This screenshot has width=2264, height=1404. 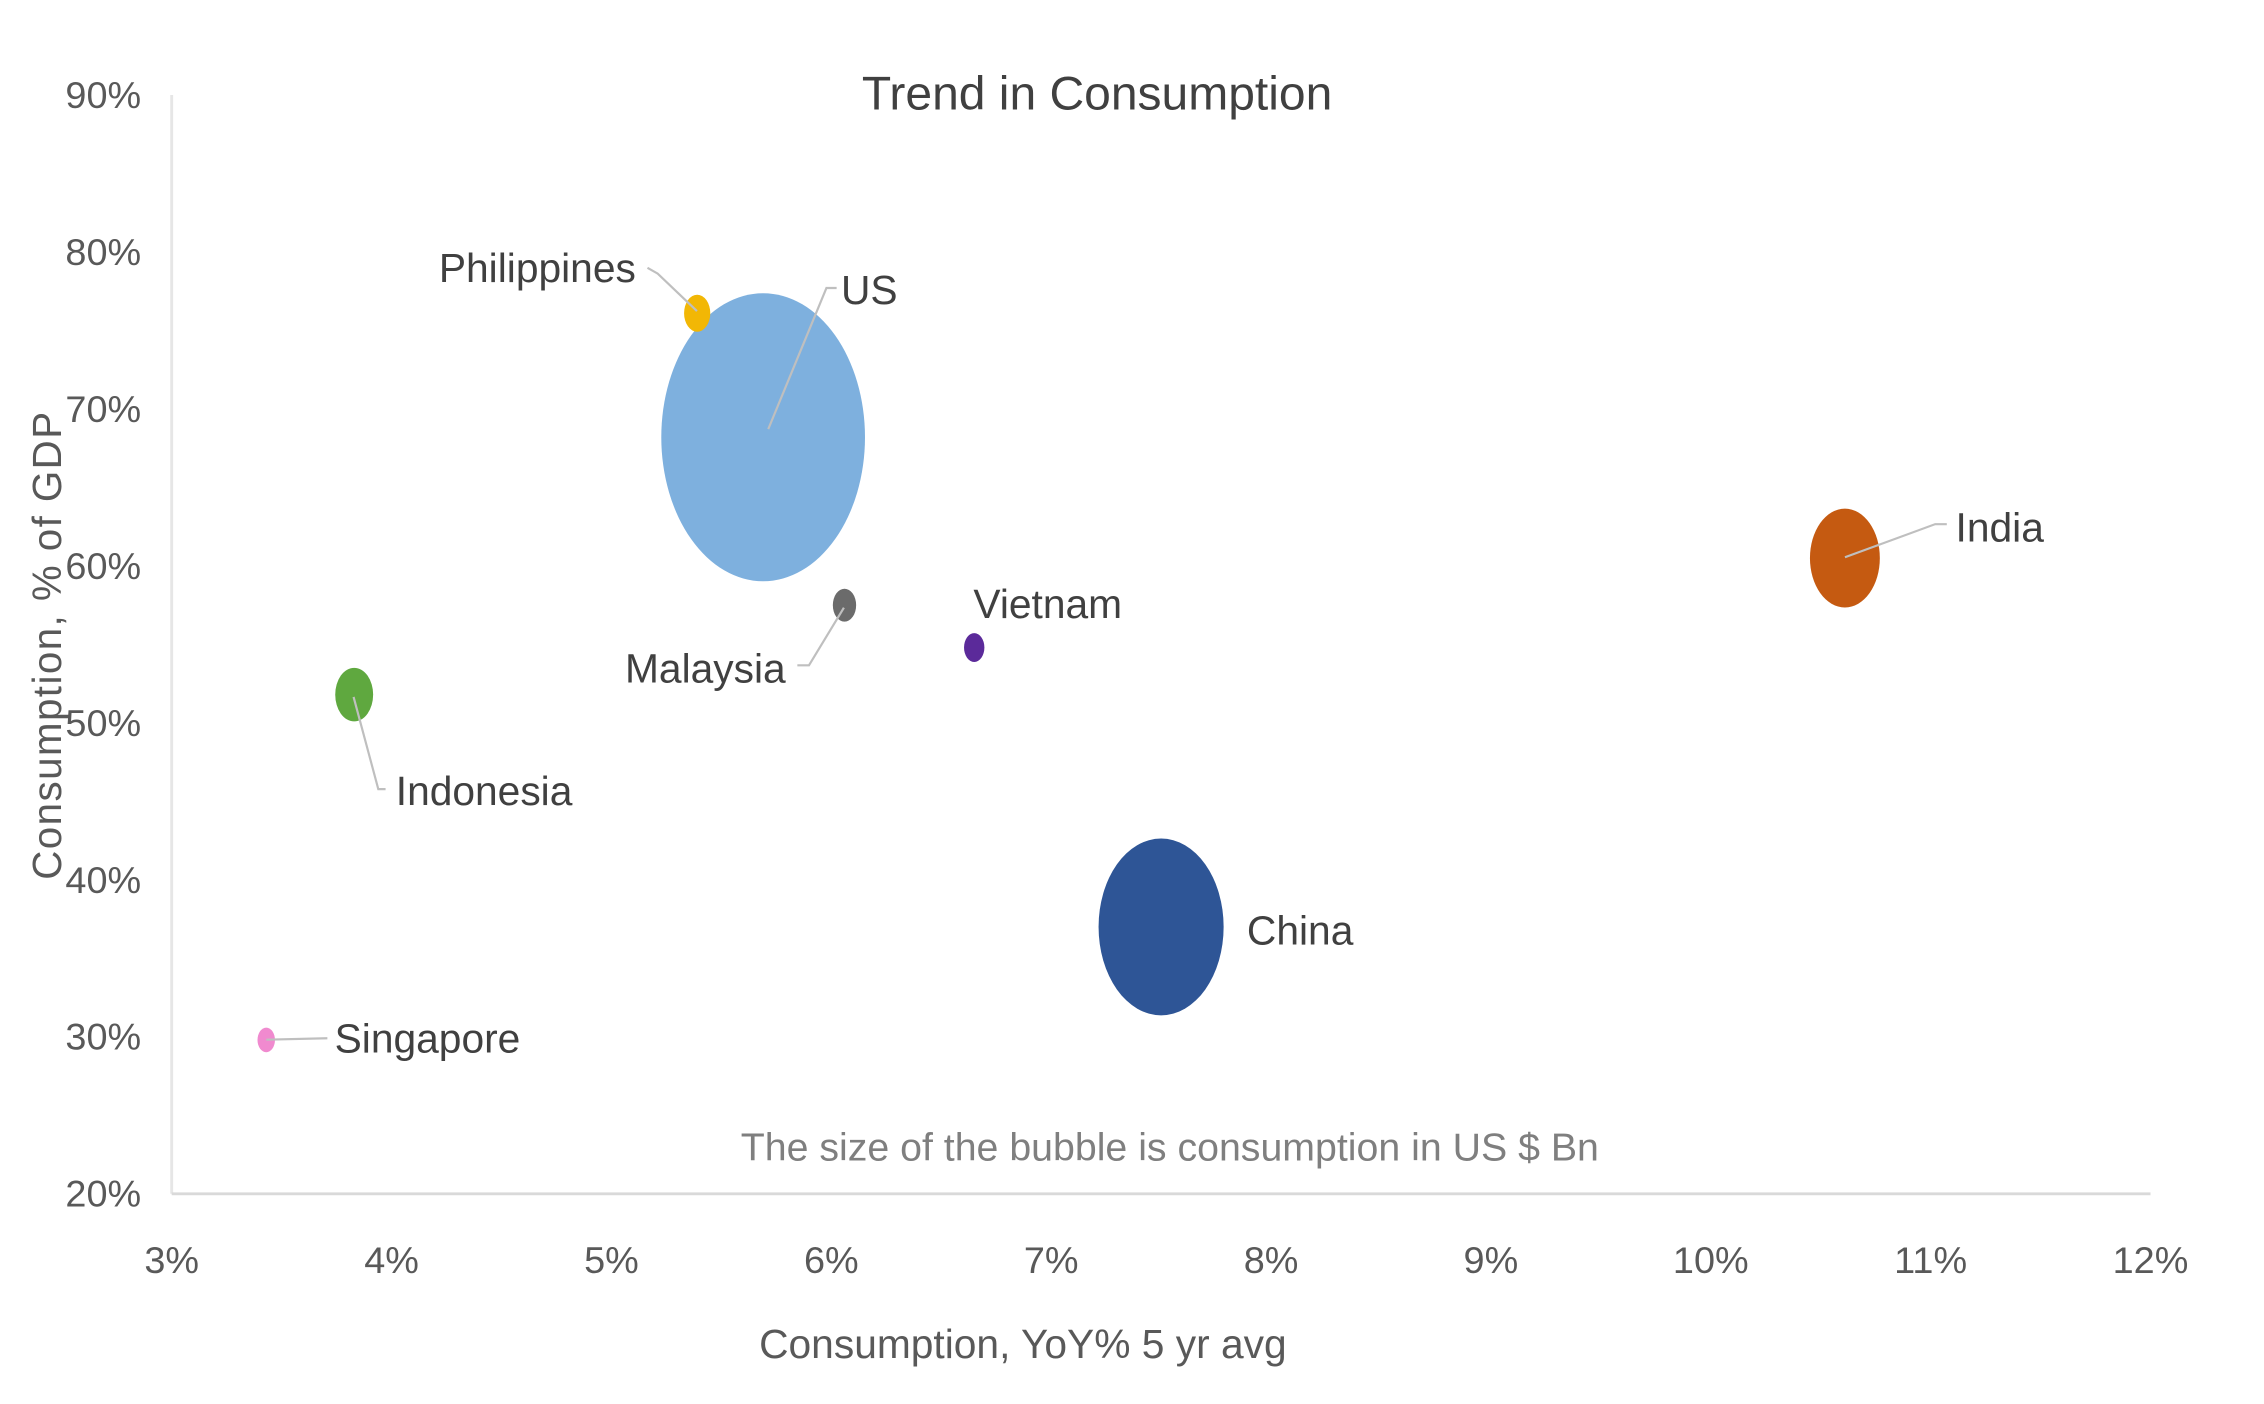 What do you see at coordinates (763, 437) in the screenshot?
I see `bubble-us` at bounding box center [763, 437].